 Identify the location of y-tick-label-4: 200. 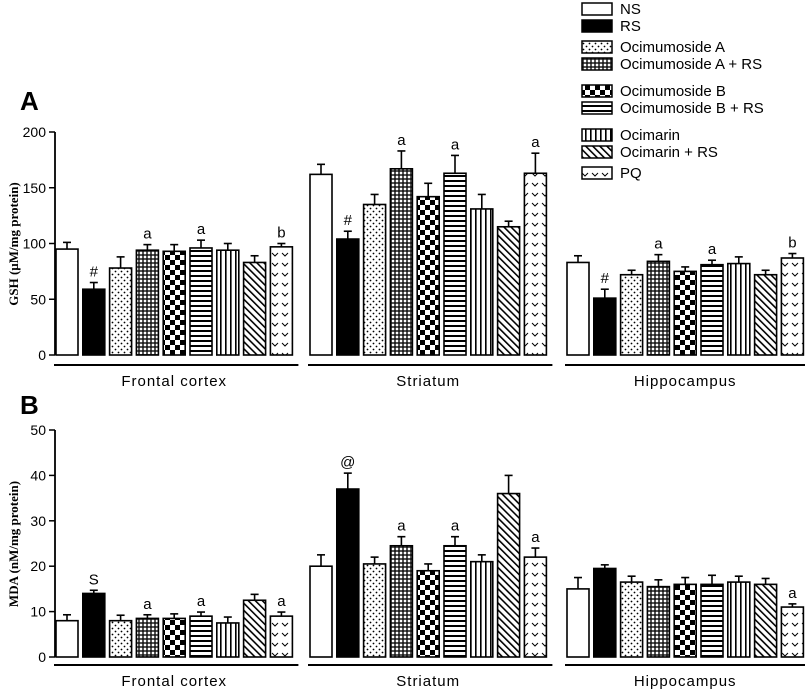
(35, 132).